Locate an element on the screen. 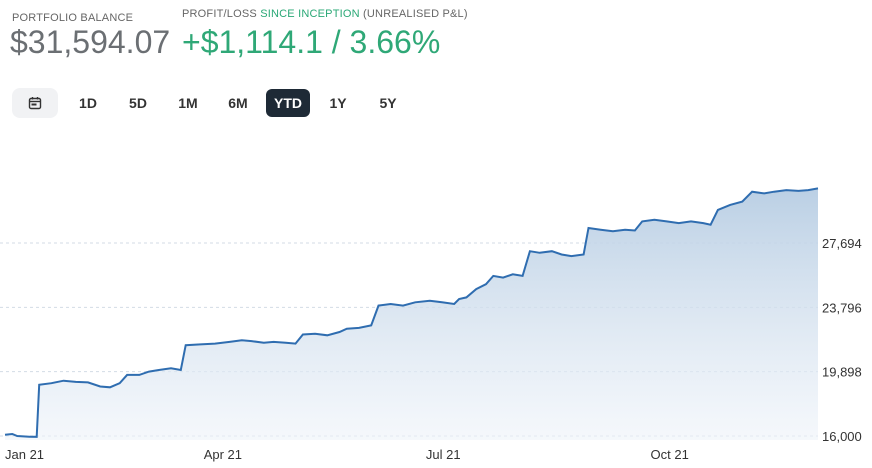 The height and width of the screenshot is (468, 872). tab-list: 1D 5D 1M 6M YTD 1Y 5Y is located at coordinates (241, 103).